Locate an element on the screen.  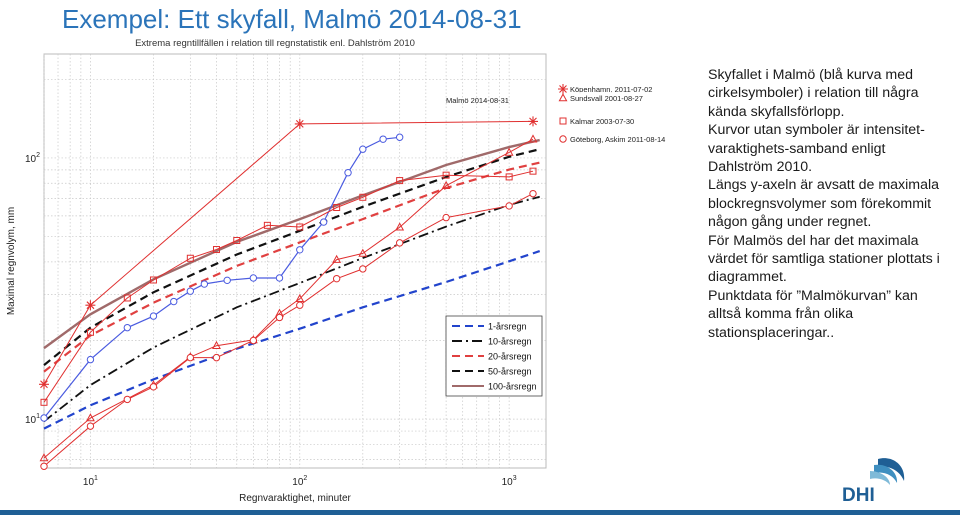
annotation-2: Sundsvall 2001-08-27 is located at coordinates (606, 98).